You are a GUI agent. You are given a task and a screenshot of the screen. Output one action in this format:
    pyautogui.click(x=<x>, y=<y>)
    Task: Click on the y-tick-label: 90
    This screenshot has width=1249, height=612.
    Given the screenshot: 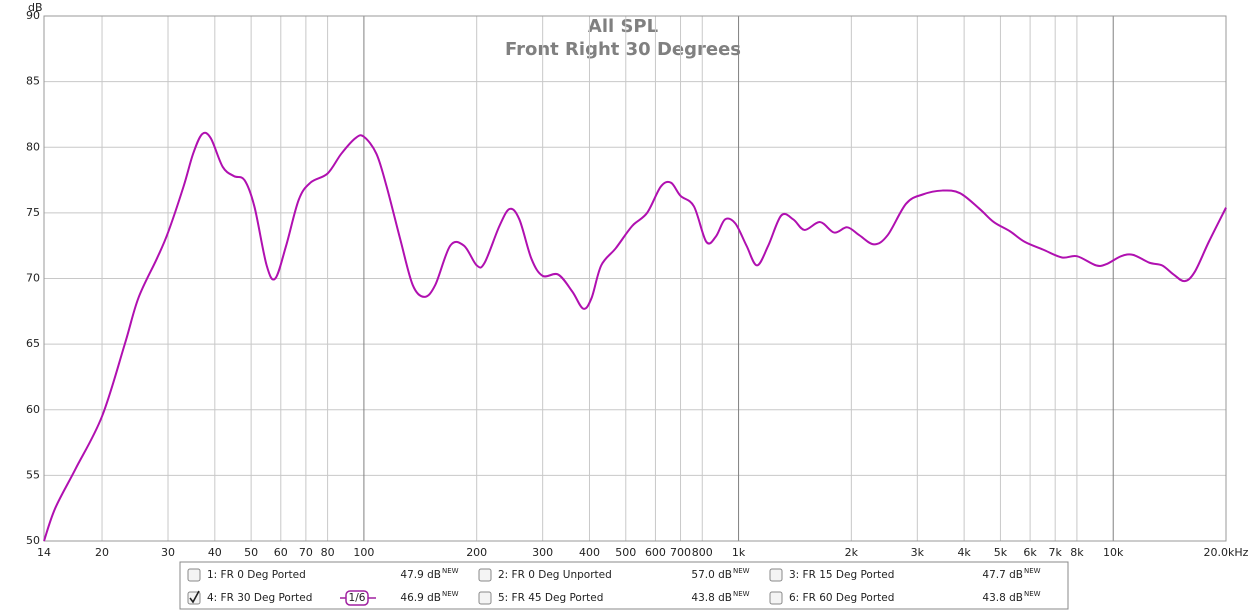 What is the action you would take?
    pyautogui.click(x=33, y=15)
    